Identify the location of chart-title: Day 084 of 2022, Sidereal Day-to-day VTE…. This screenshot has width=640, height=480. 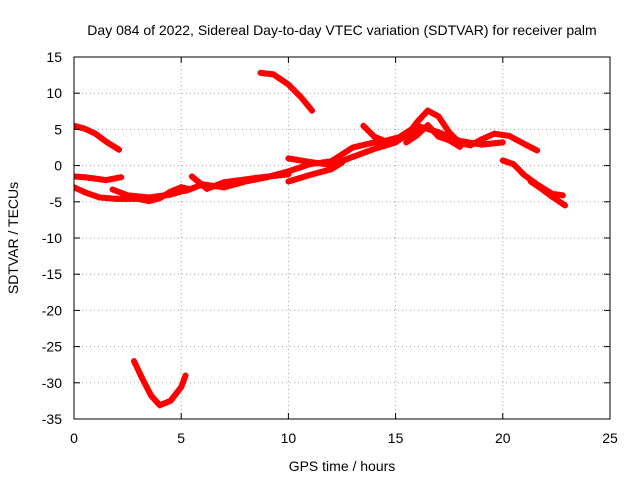
(341, 30).